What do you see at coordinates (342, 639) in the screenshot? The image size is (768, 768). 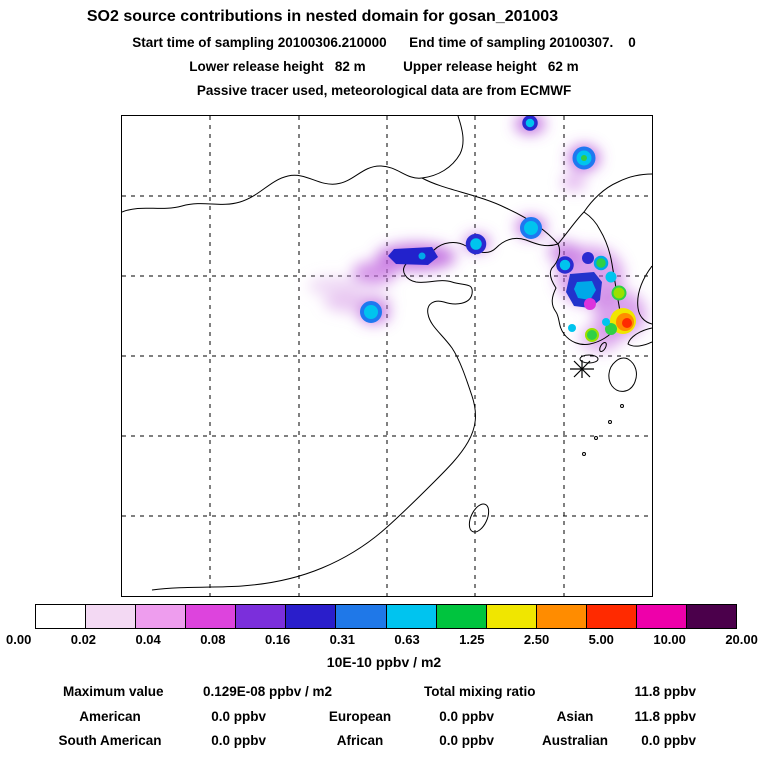 I see `colorbar-tick-label: 0.31` at bounding box center [342, 639].